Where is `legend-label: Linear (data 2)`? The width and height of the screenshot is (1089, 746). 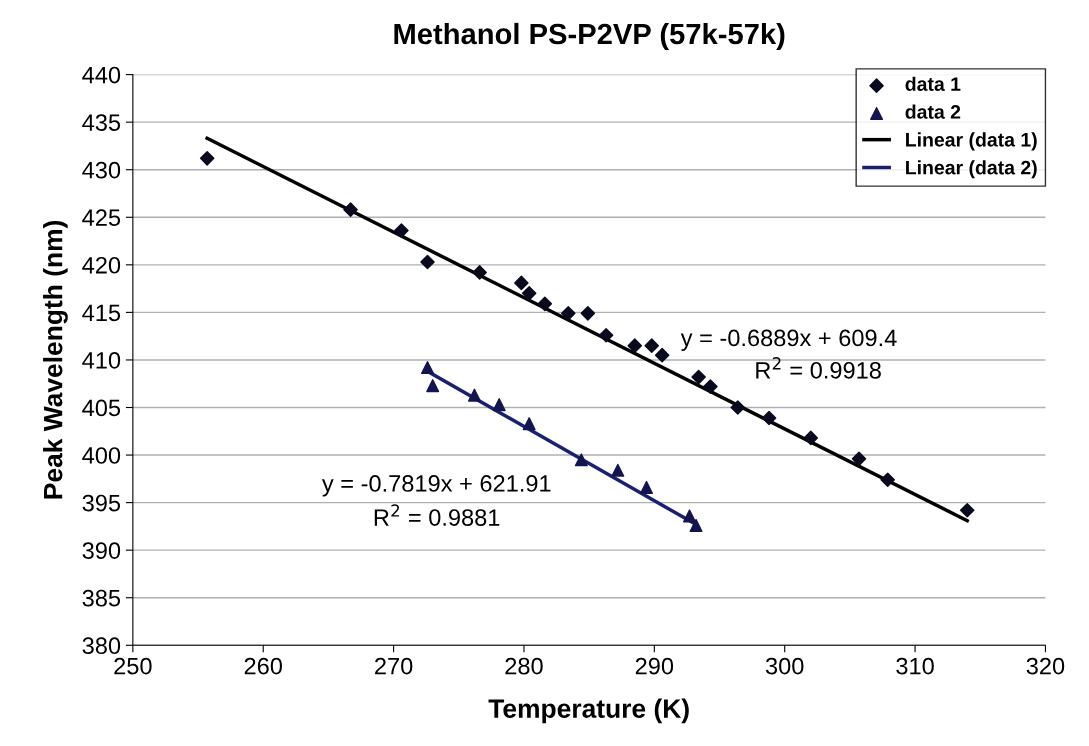 legend-label: Linear (data 2) is located at coordinates (971, 169).